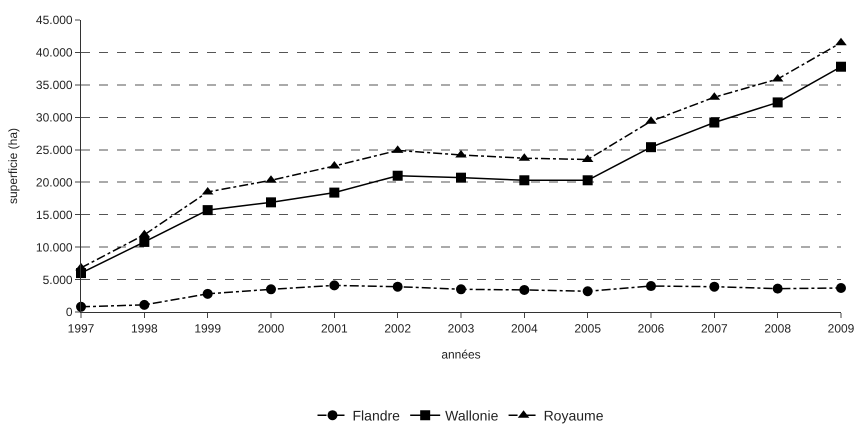 Image resolution: width=867 pixels, height=443 pixels. Describe the element at coordinates (524, 328) in the screenshot. I see `x-tick-label: 2004` at that location.